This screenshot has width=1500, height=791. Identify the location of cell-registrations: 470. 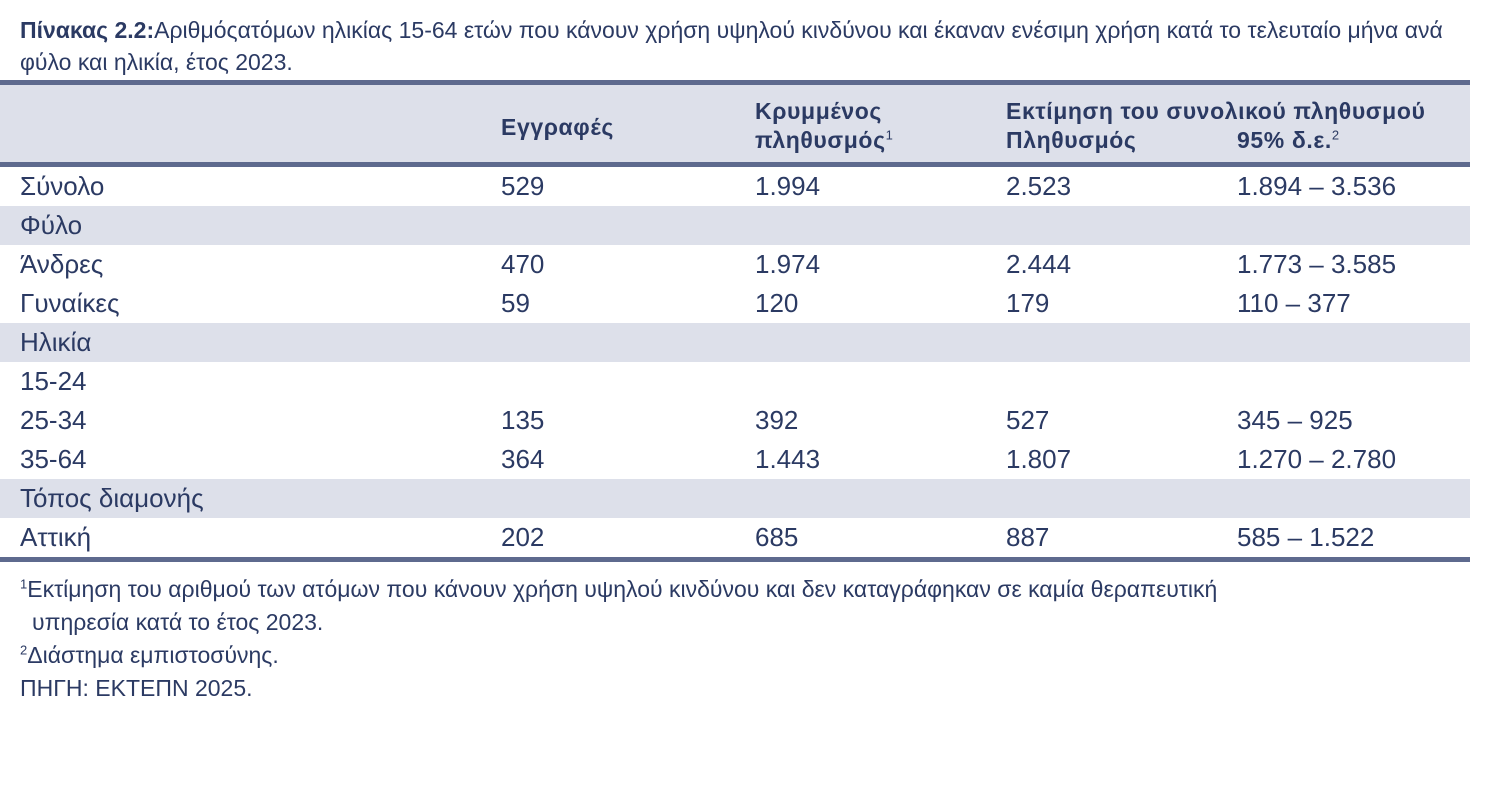
(523, 264).